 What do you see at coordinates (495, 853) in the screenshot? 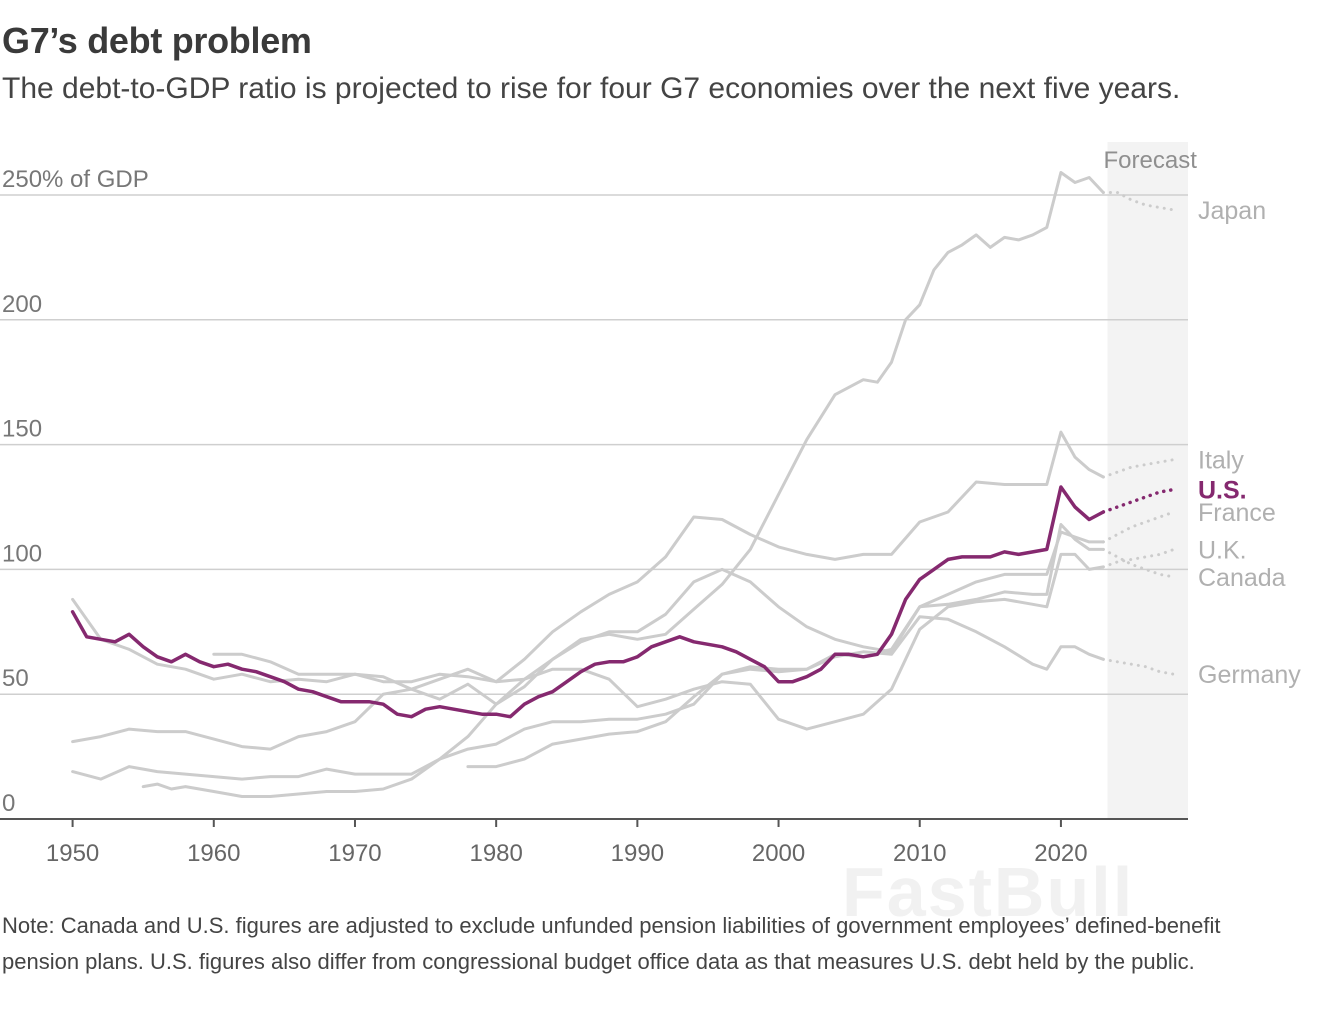
I see `x-tick-label-1980: 1980` at bounding box center [495, 853].